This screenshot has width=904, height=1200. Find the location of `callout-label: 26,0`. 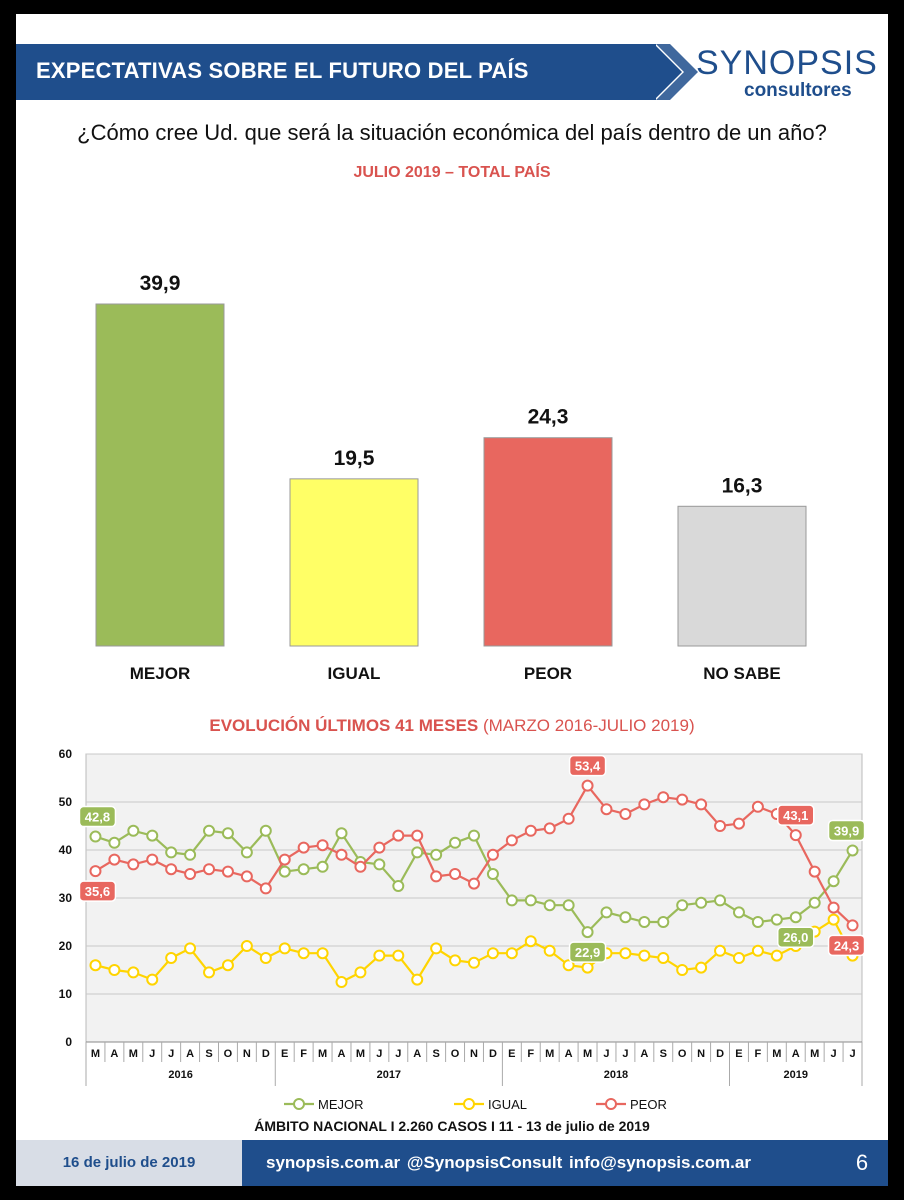

callout-label: 26,0 is located at coordinates (795, 937).